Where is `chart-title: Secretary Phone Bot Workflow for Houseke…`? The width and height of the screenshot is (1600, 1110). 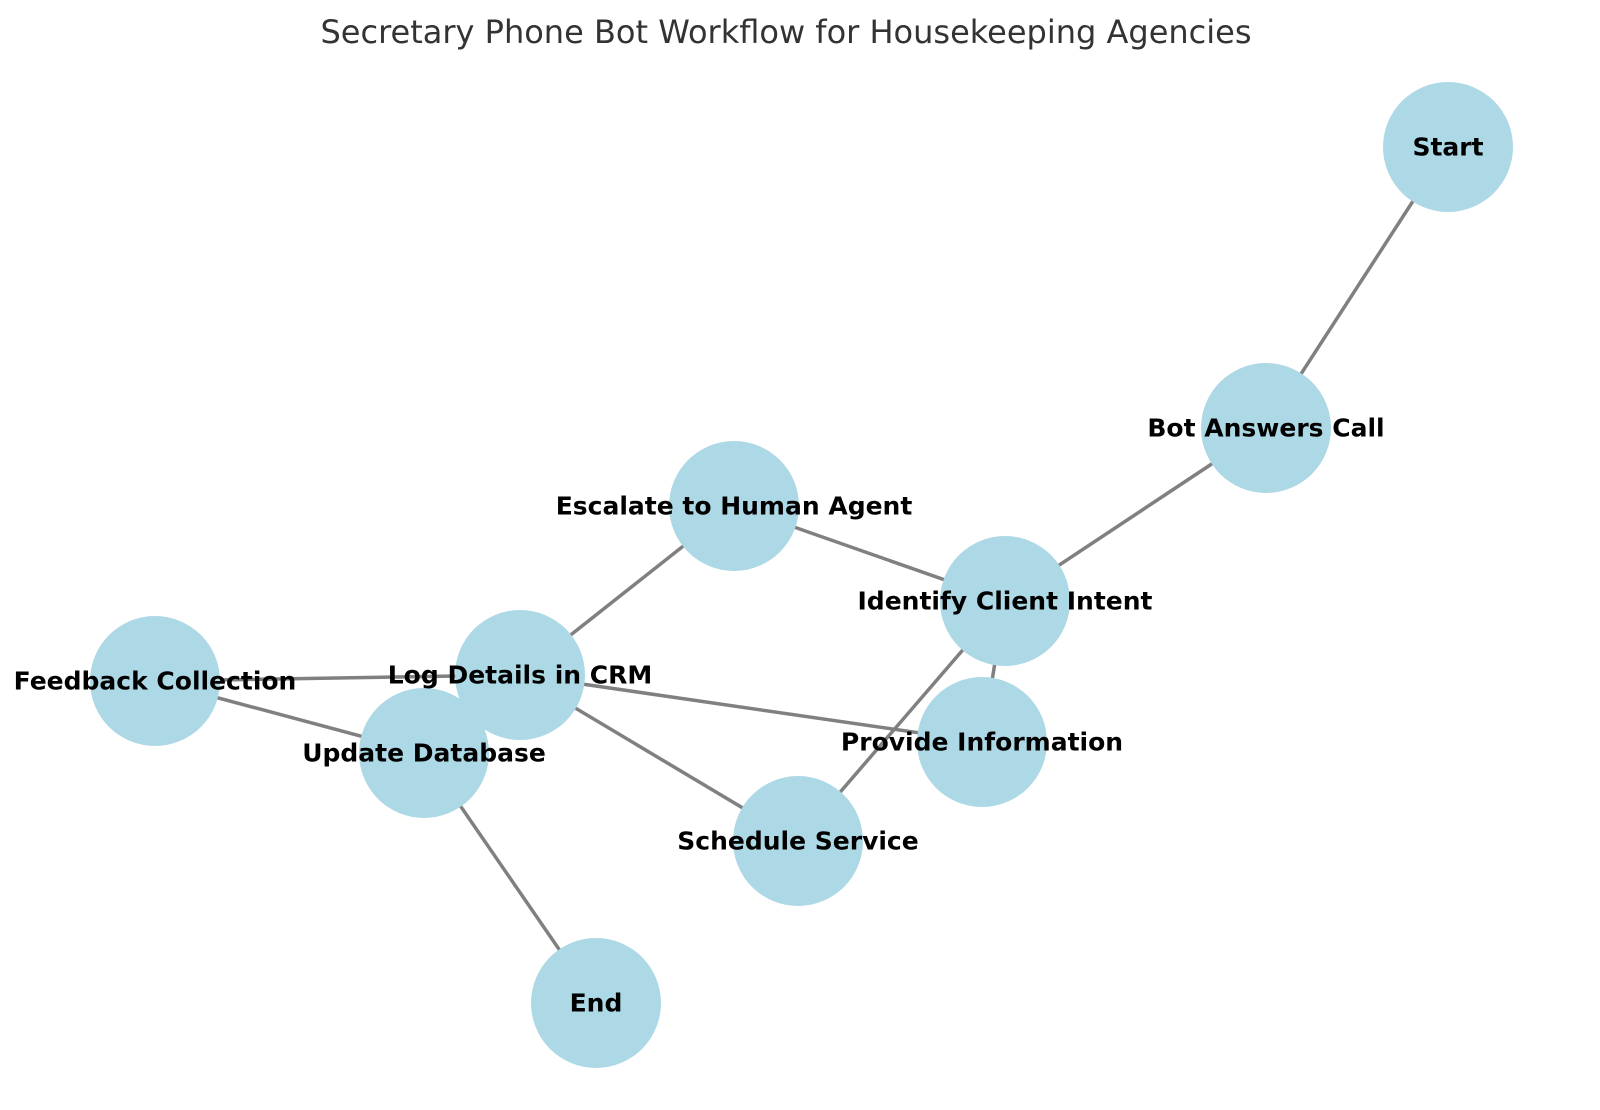 chart-title: Secretary Phone Bot Workflow for Houseke… is located at coordinates (785, 32).